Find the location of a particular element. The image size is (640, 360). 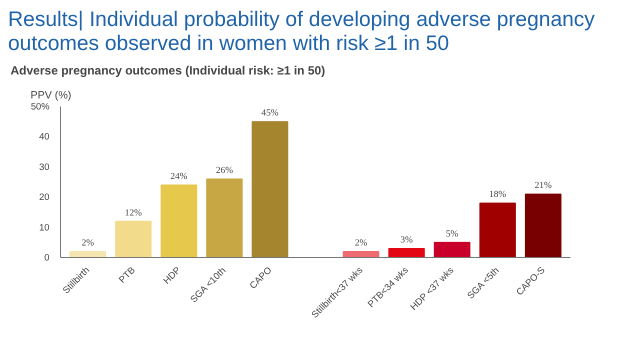

chart-subtitle: Adverse pregnancy outcomes (Individual risk: ≥1 in 50) is located at coordinates (168, 71).